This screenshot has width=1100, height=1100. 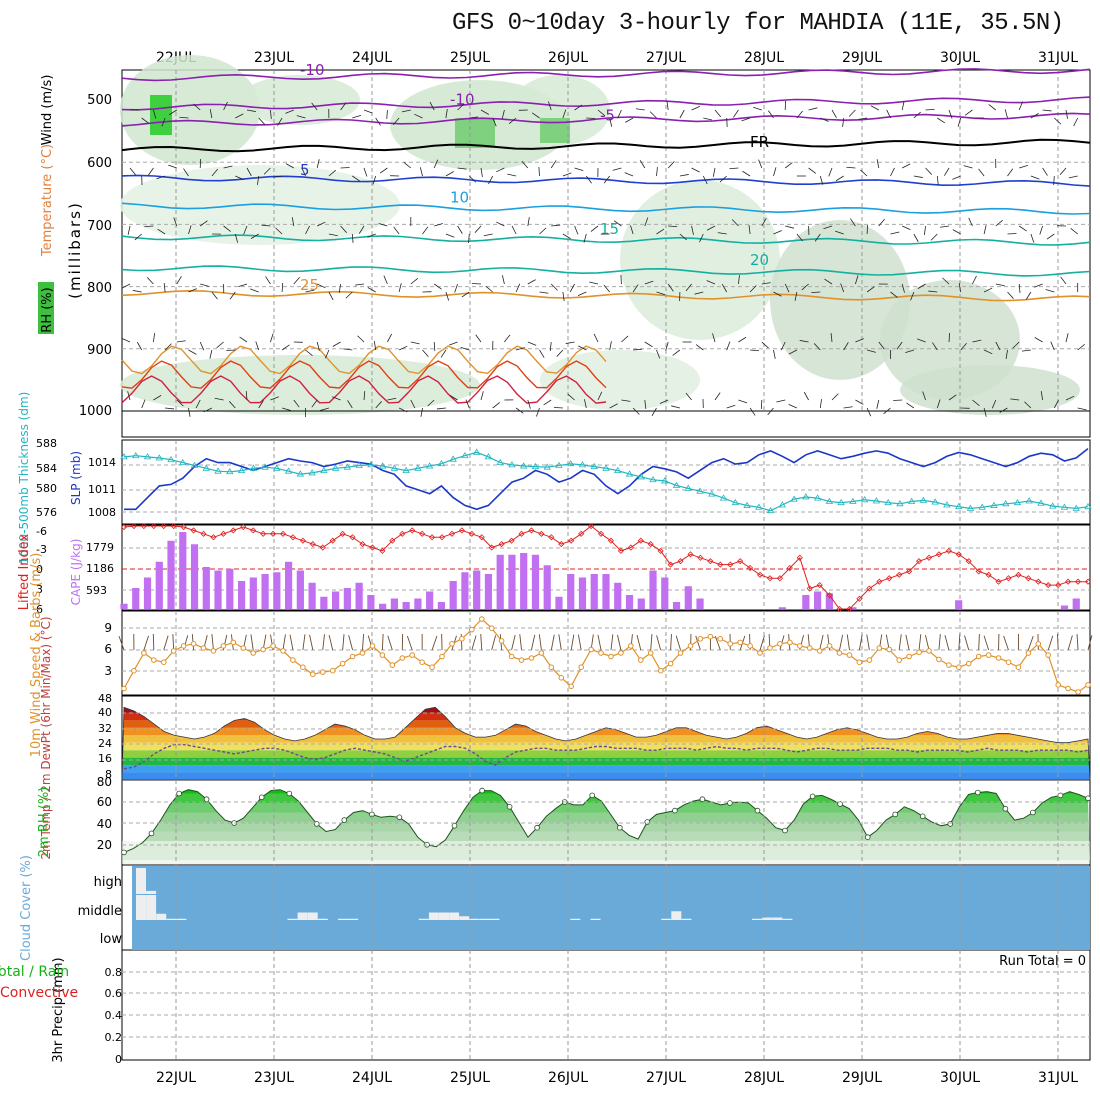 What do you see at coordinates (1058, 1078) in the screenshot?
I see `bottom-date-label: 31JUL` at bounding box center [1058, 1078].